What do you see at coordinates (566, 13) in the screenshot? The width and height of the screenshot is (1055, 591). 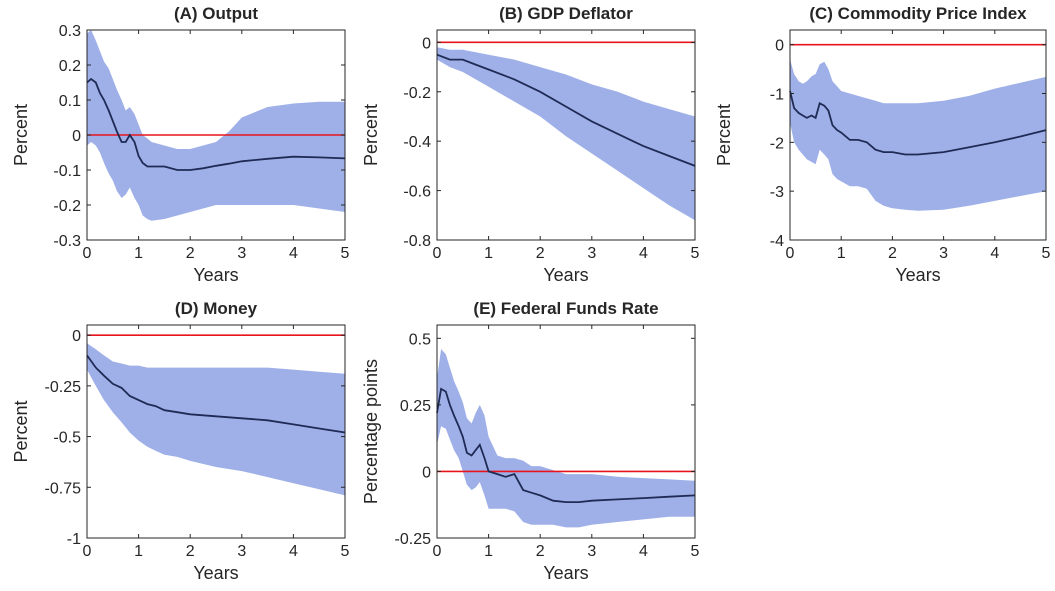 I see `panel-title: (B) GDP Deflator` at bounding box center [566, 13].